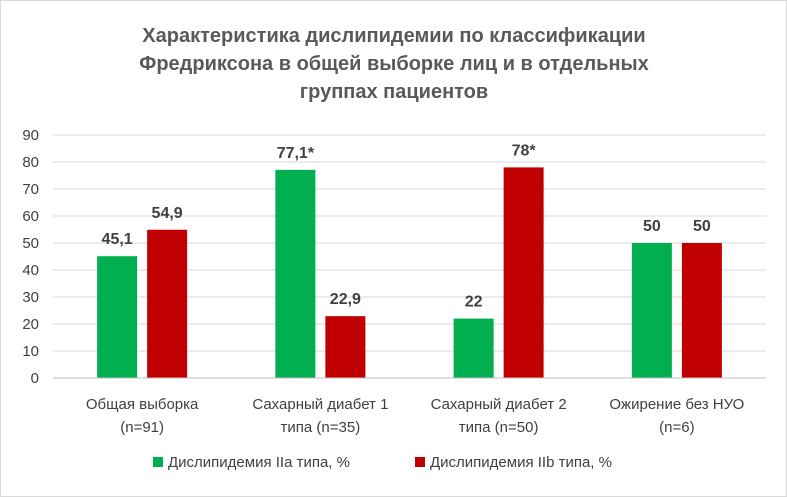 Image resolution: width=787 pixels, height=497 pixels. What do you see at coordinates (35, 378) in the screenshot?
I see `y-tick-label: 0` at bounding box center [35, 378].